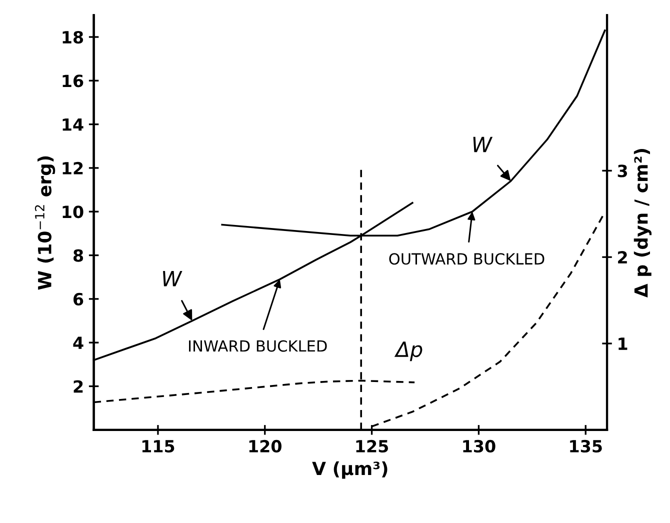  What do you see at coordinates (72, 168) in the screenshot?
I see `y-tick-label: 12` at bounding box center [72, 168].